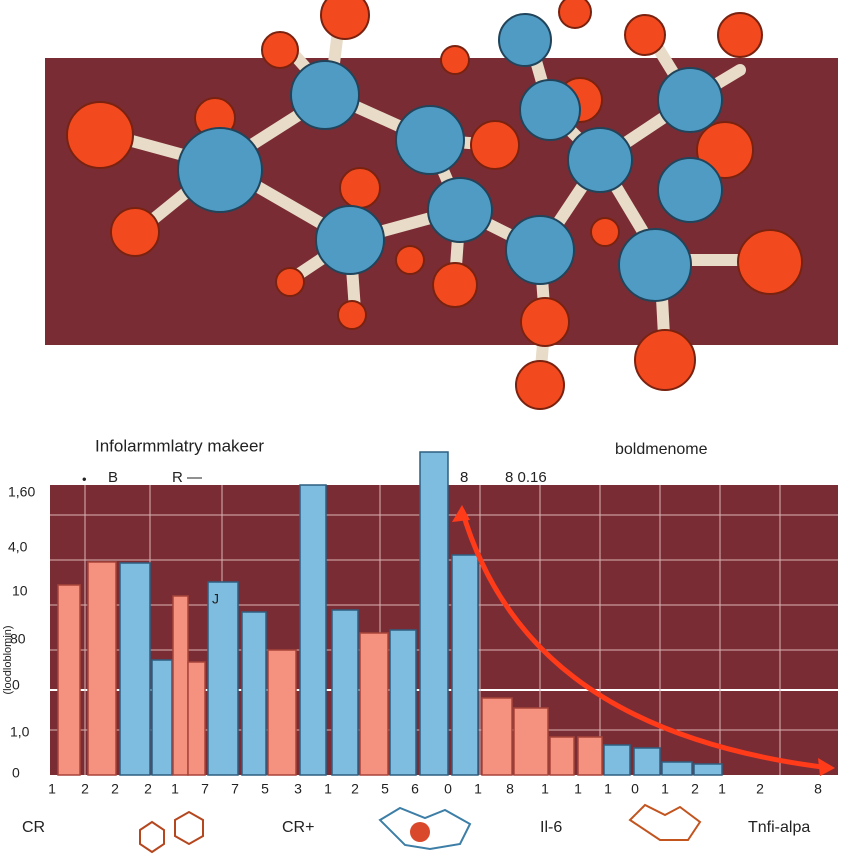 The image size is (860, 860). Describe the element at coordinates (415, 789) in the screenshot. I see `x-number: 6` at that location.